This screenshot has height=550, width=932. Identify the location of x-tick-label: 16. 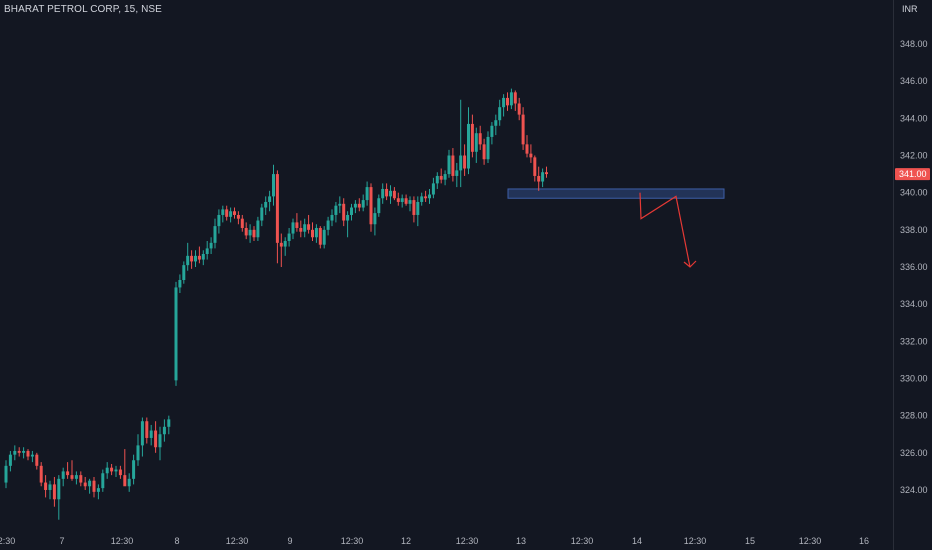
(864, 541).